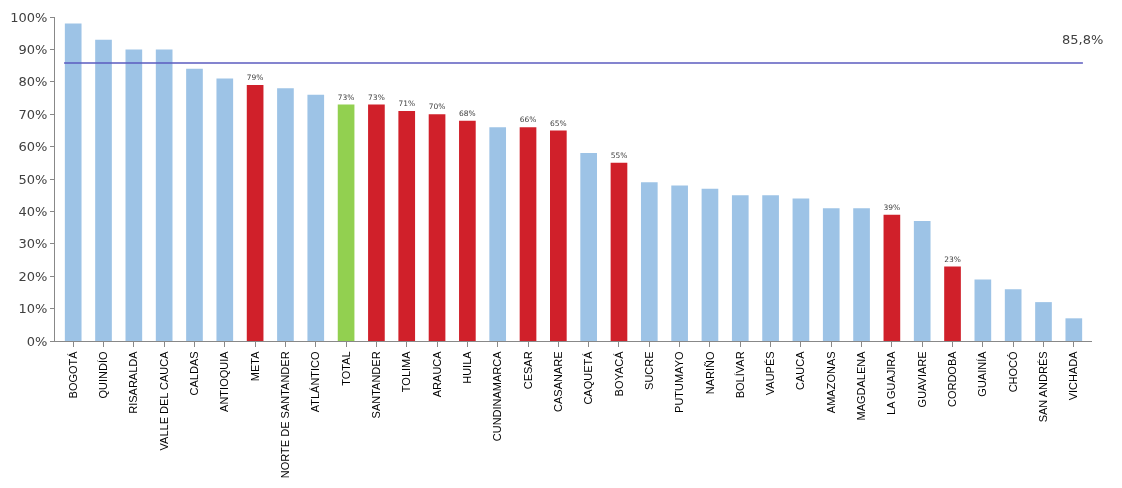 This screenshot has height=488, width=1122. What do you see at coordinates (436, 374) in the screenshot?
I see `x-tick-label: ARAUCA` at bounding box center [436, 374].